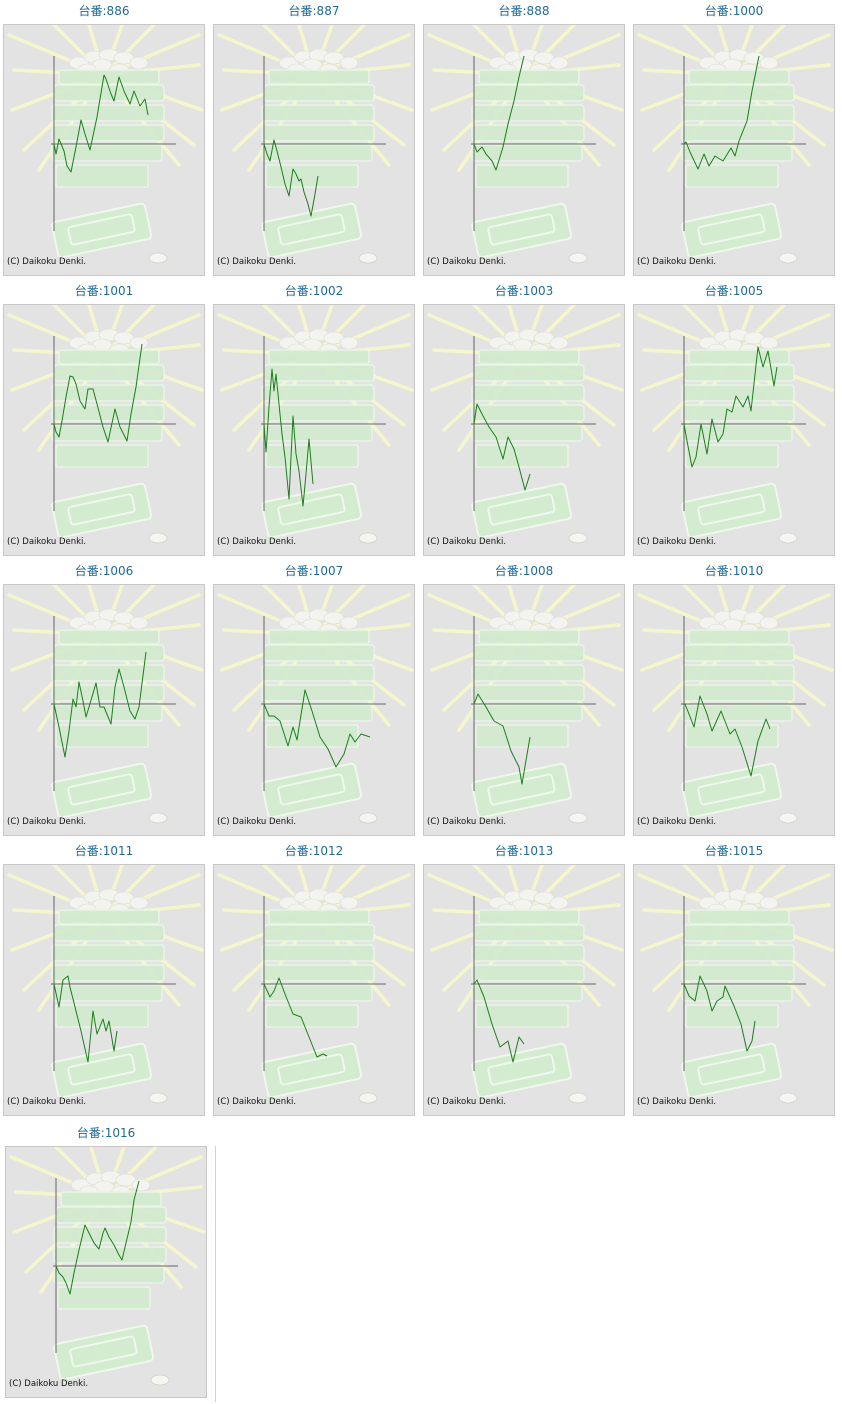 The image size is (842, 1404). Describe the element at coordinates (104, 571) in the screenshot. I see `machine-number-link: 台番:1006` at that location.